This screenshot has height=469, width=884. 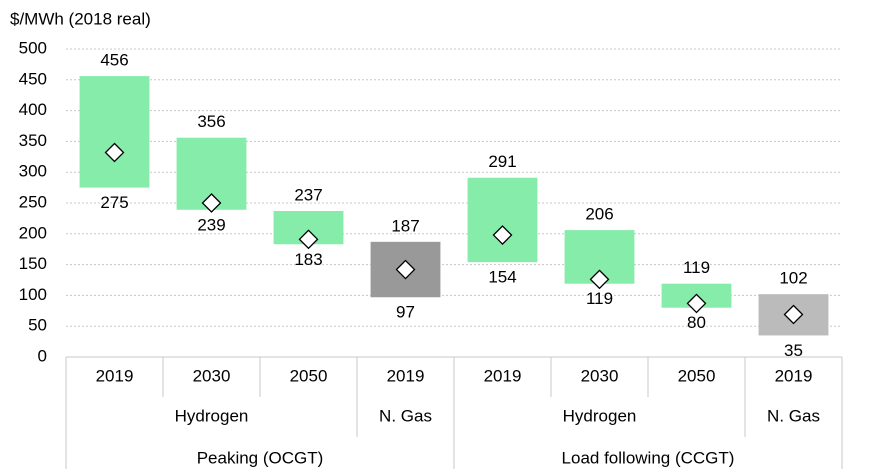 I want to click on y-axis-label: $/MWh (2018 real), so click(x=80, y=18).